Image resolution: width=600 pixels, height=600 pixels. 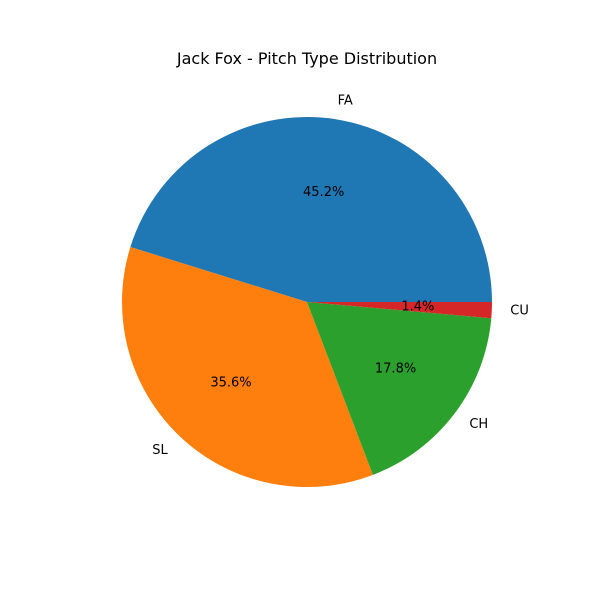 I want to click on slice-label-fa: FA, so click(x=345, y=100).